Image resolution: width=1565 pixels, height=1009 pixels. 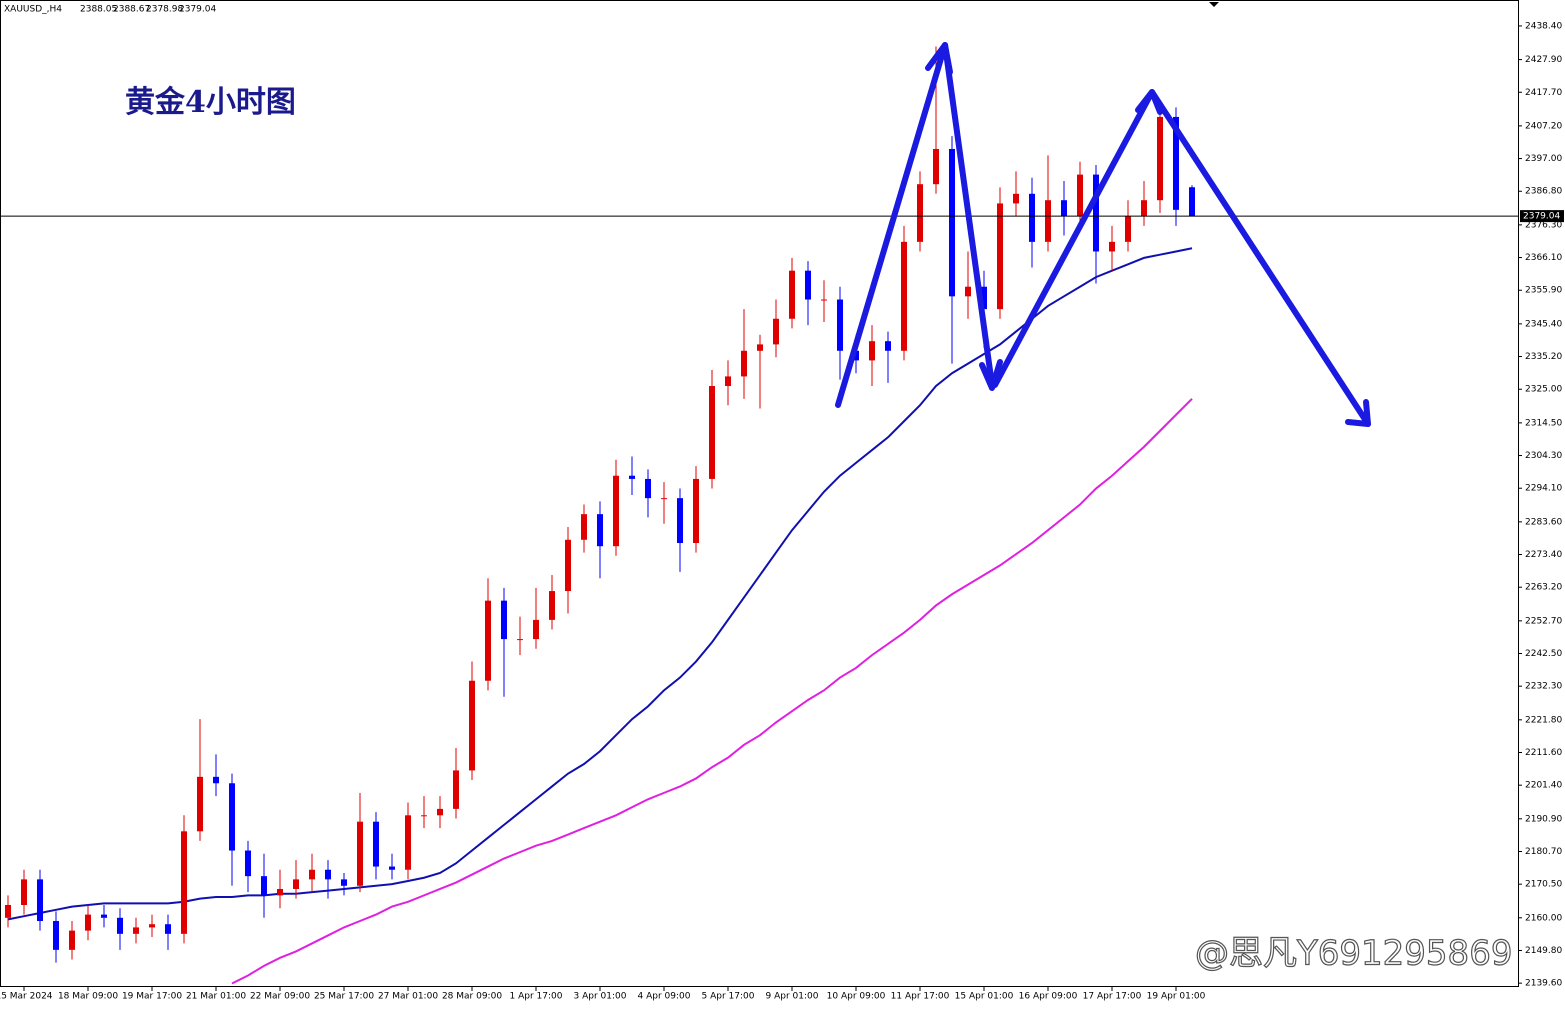 What do you see at coordinates (408, 997) in the screenshot?
I see `x-tick-label: 27 Mar 01:00` at bounding box center [408, 997].